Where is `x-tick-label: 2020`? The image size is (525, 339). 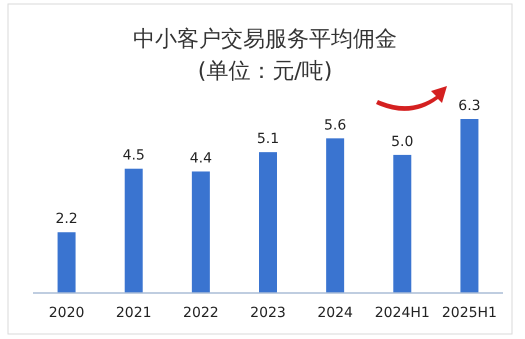
x-tick-label: 2020 is located at coordinates (66, 313).